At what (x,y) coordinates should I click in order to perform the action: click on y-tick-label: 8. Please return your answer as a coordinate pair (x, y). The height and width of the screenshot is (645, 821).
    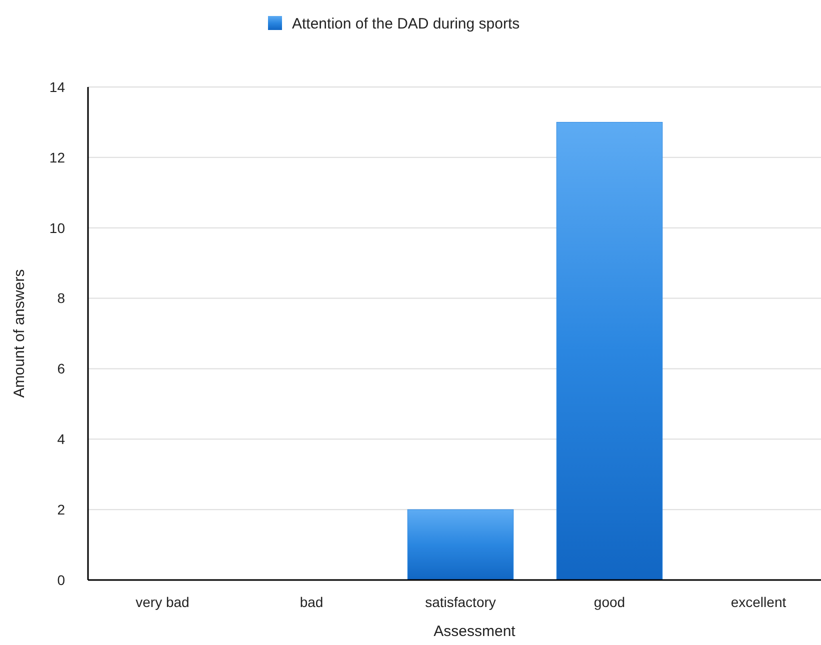
    Looking at the image, I should click on (61, 298).